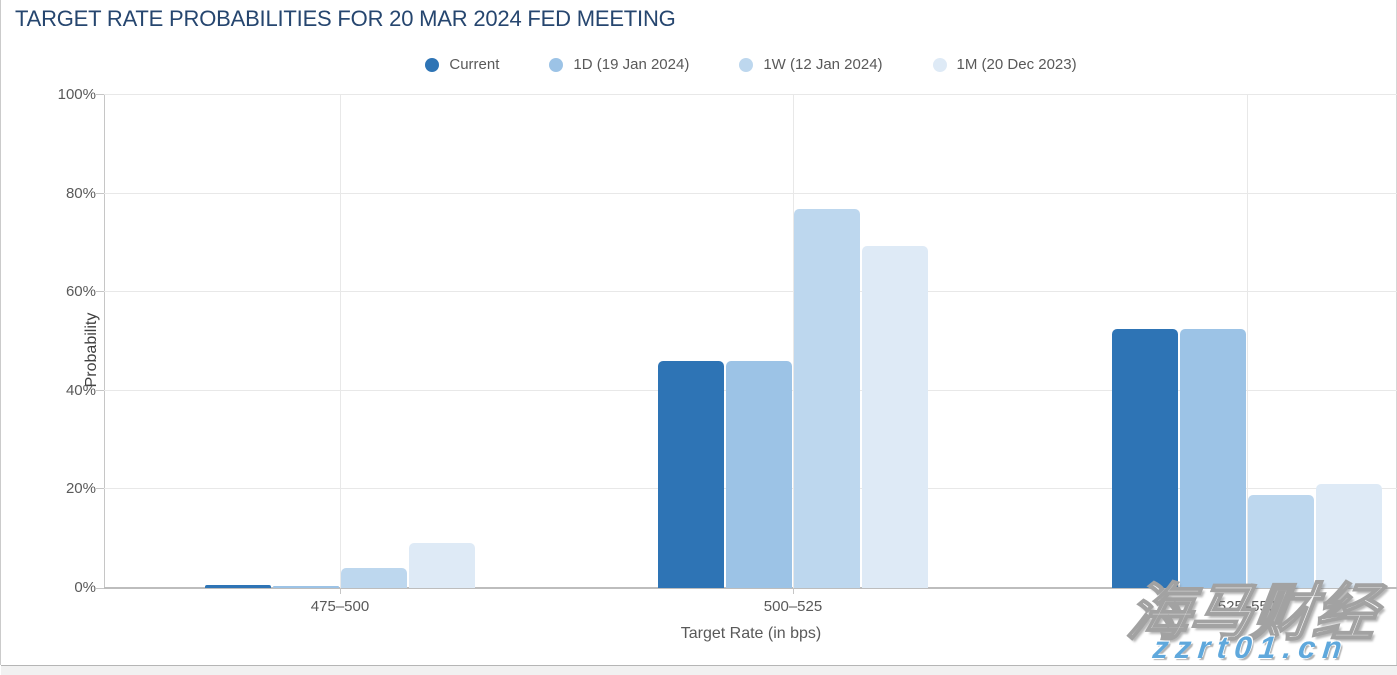 Image resolution: width=1397 pixels, height=675 pixels. I want to click on x-axis-line, so click(750, 588).